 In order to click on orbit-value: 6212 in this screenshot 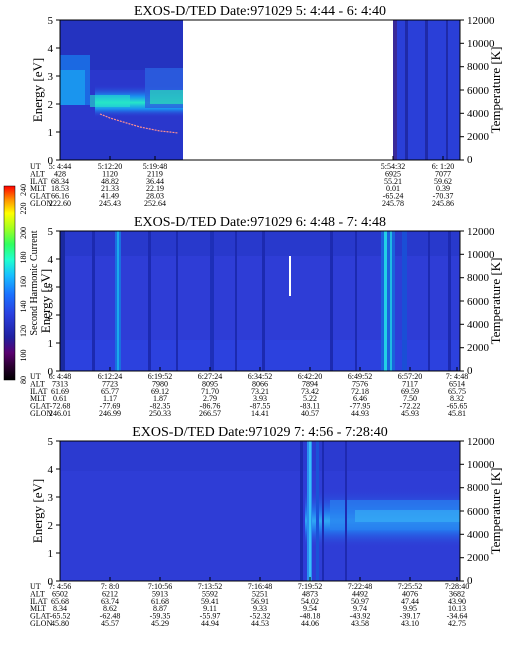, I will do `click(110, 593)`.